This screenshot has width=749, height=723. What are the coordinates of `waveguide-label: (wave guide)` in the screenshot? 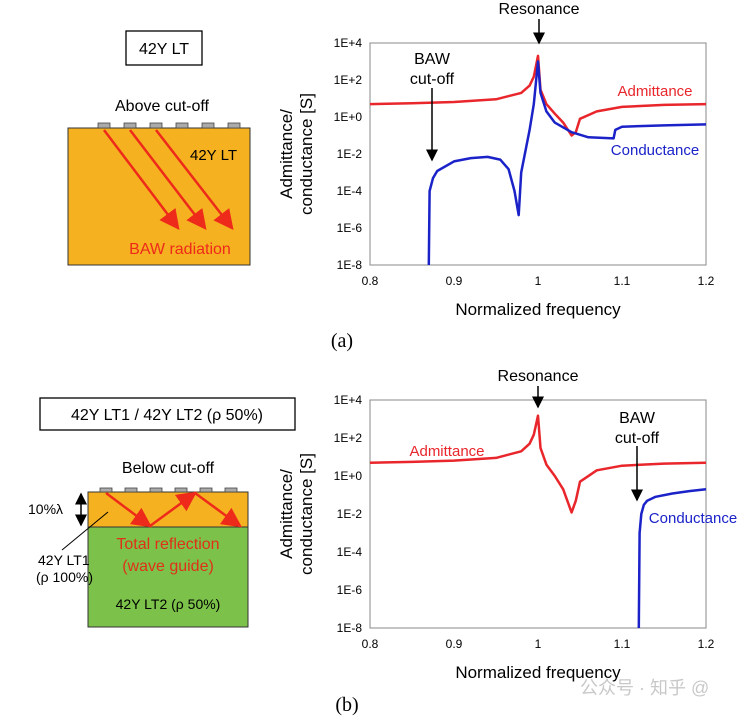 It's located at (168, 566).